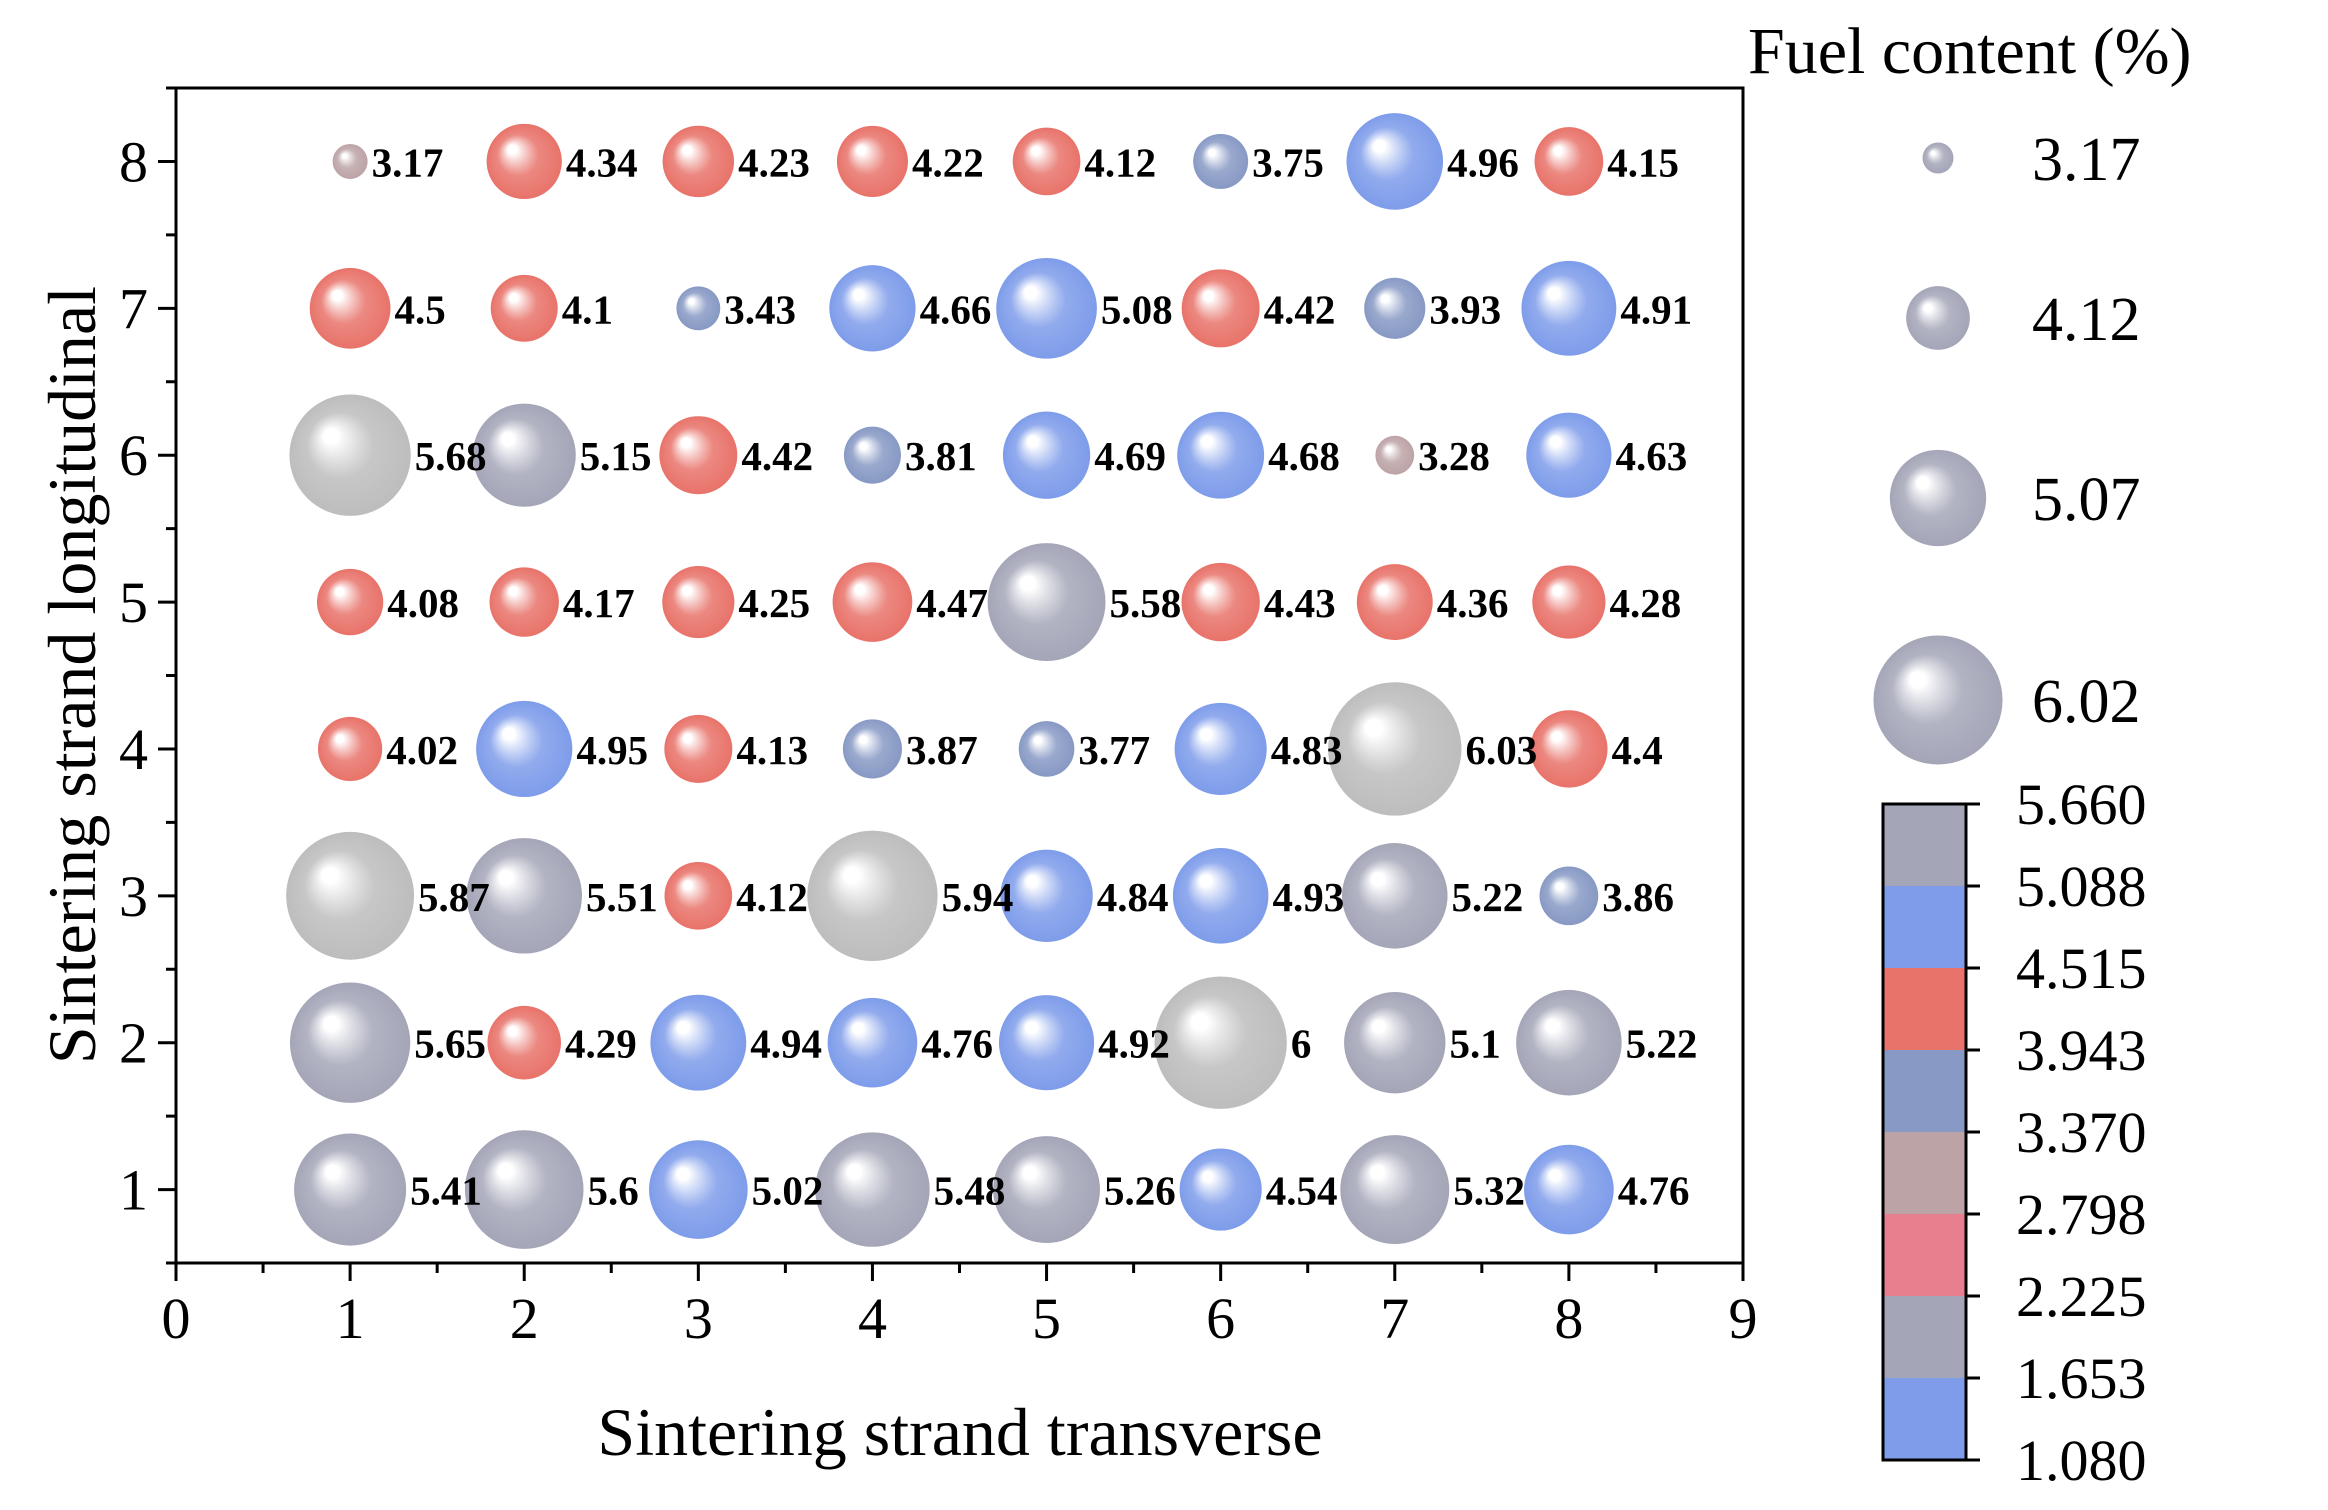 This screenshot has height=1510, width=2328. What do you see at coordinates (2081, 804) in the screenshot?
I see `colorbar-label: 5.660` at bounding box center [2081, 804].